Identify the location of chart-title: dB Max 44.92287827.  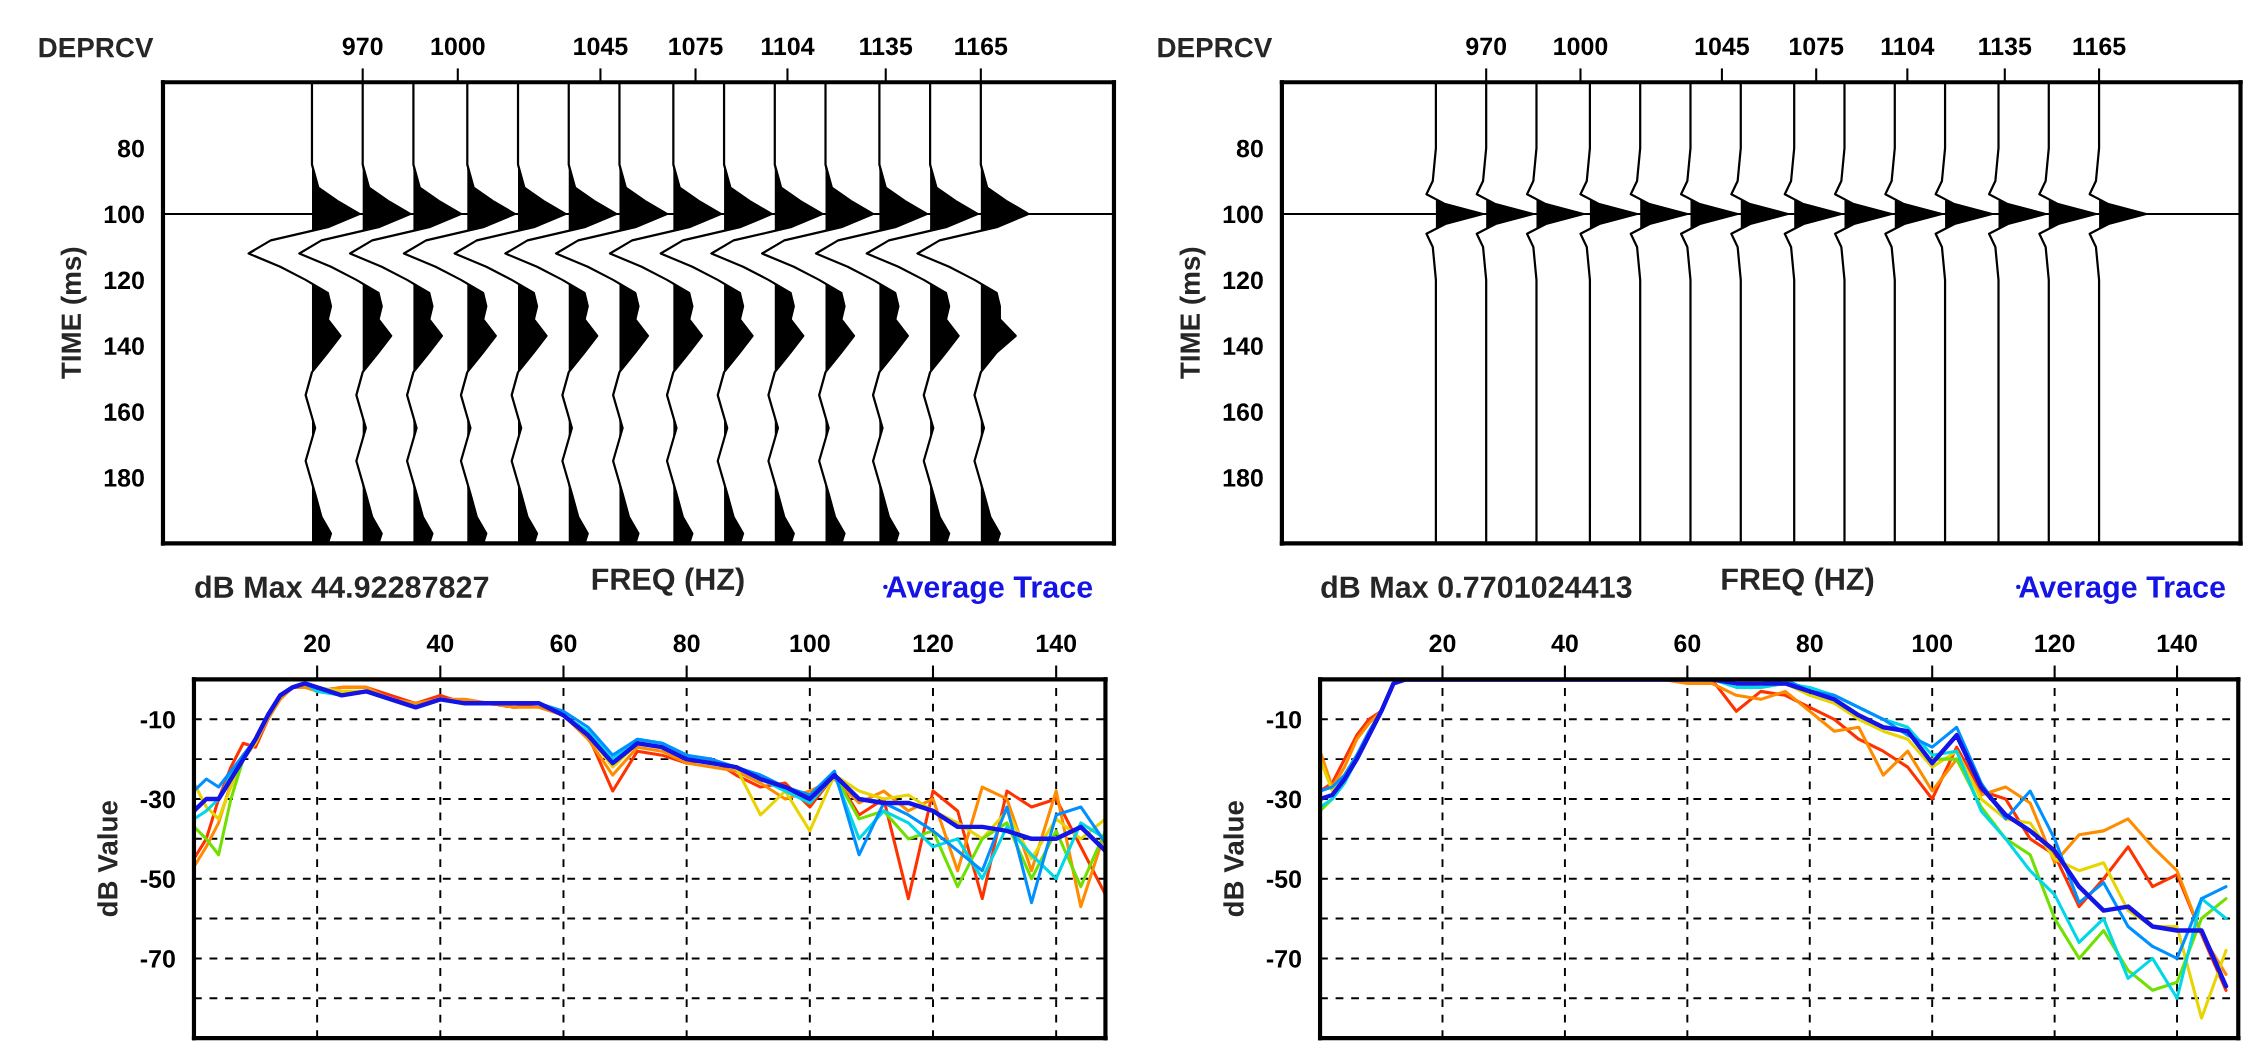
(342, 586).